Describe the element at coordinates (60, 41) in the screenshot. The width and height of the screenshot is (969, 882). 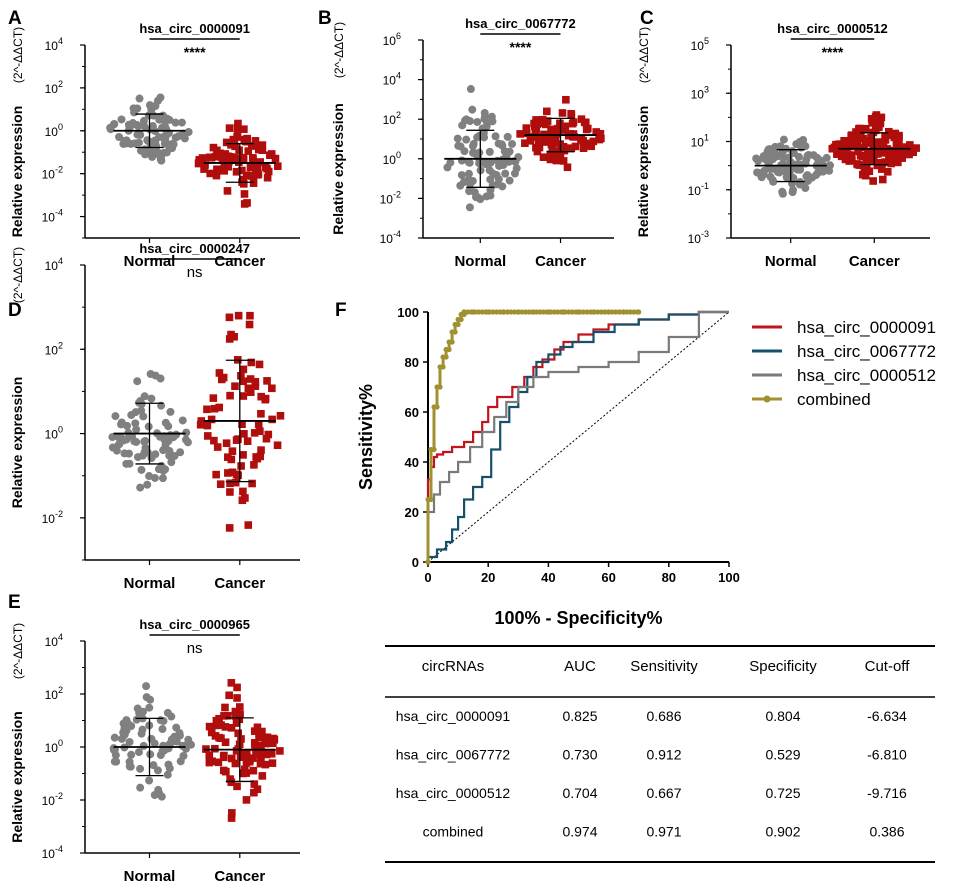
I see `y-tick-exponent: 4` at that location.